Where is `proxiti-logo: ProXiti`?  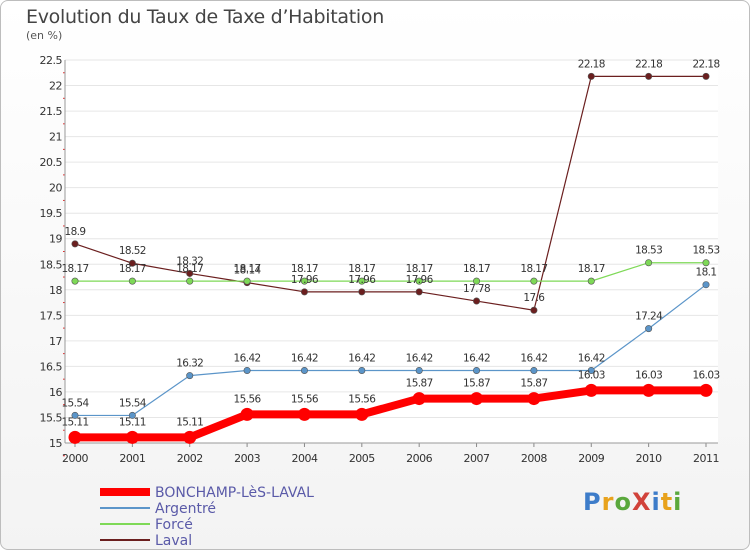
proxiti-logo: ProXiti is located at coordinates (633, 502).